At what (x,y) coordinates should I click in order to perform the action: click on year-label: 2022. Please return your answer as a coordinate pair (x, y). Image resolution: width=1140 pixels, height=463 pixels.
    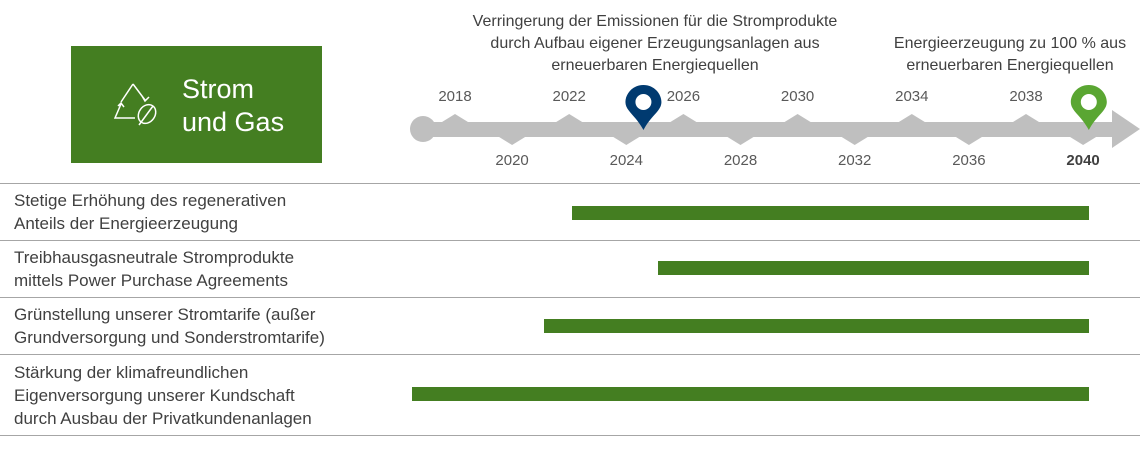
    Looking at the image, I should click on (569, 96).